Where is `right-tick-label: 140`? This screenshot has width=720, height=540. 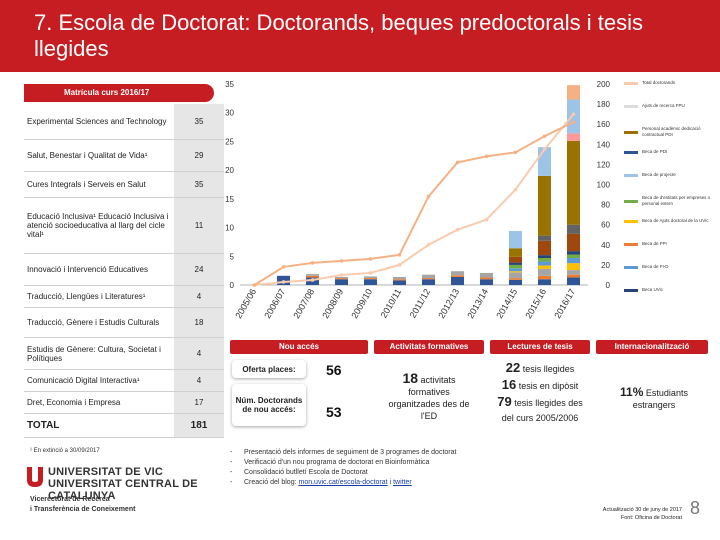 right-tick-label: 140 is located at coordinates (604, 144).